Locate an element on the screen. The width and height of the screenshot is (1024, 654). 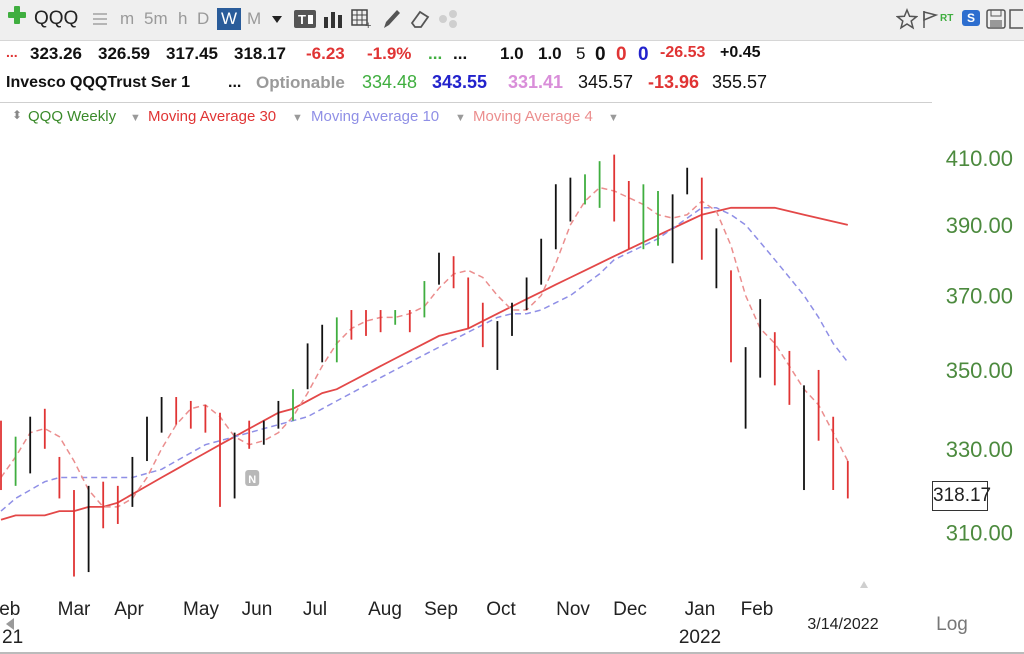
quote2-value-2: 343.55 is located at coordinates (460, 82).